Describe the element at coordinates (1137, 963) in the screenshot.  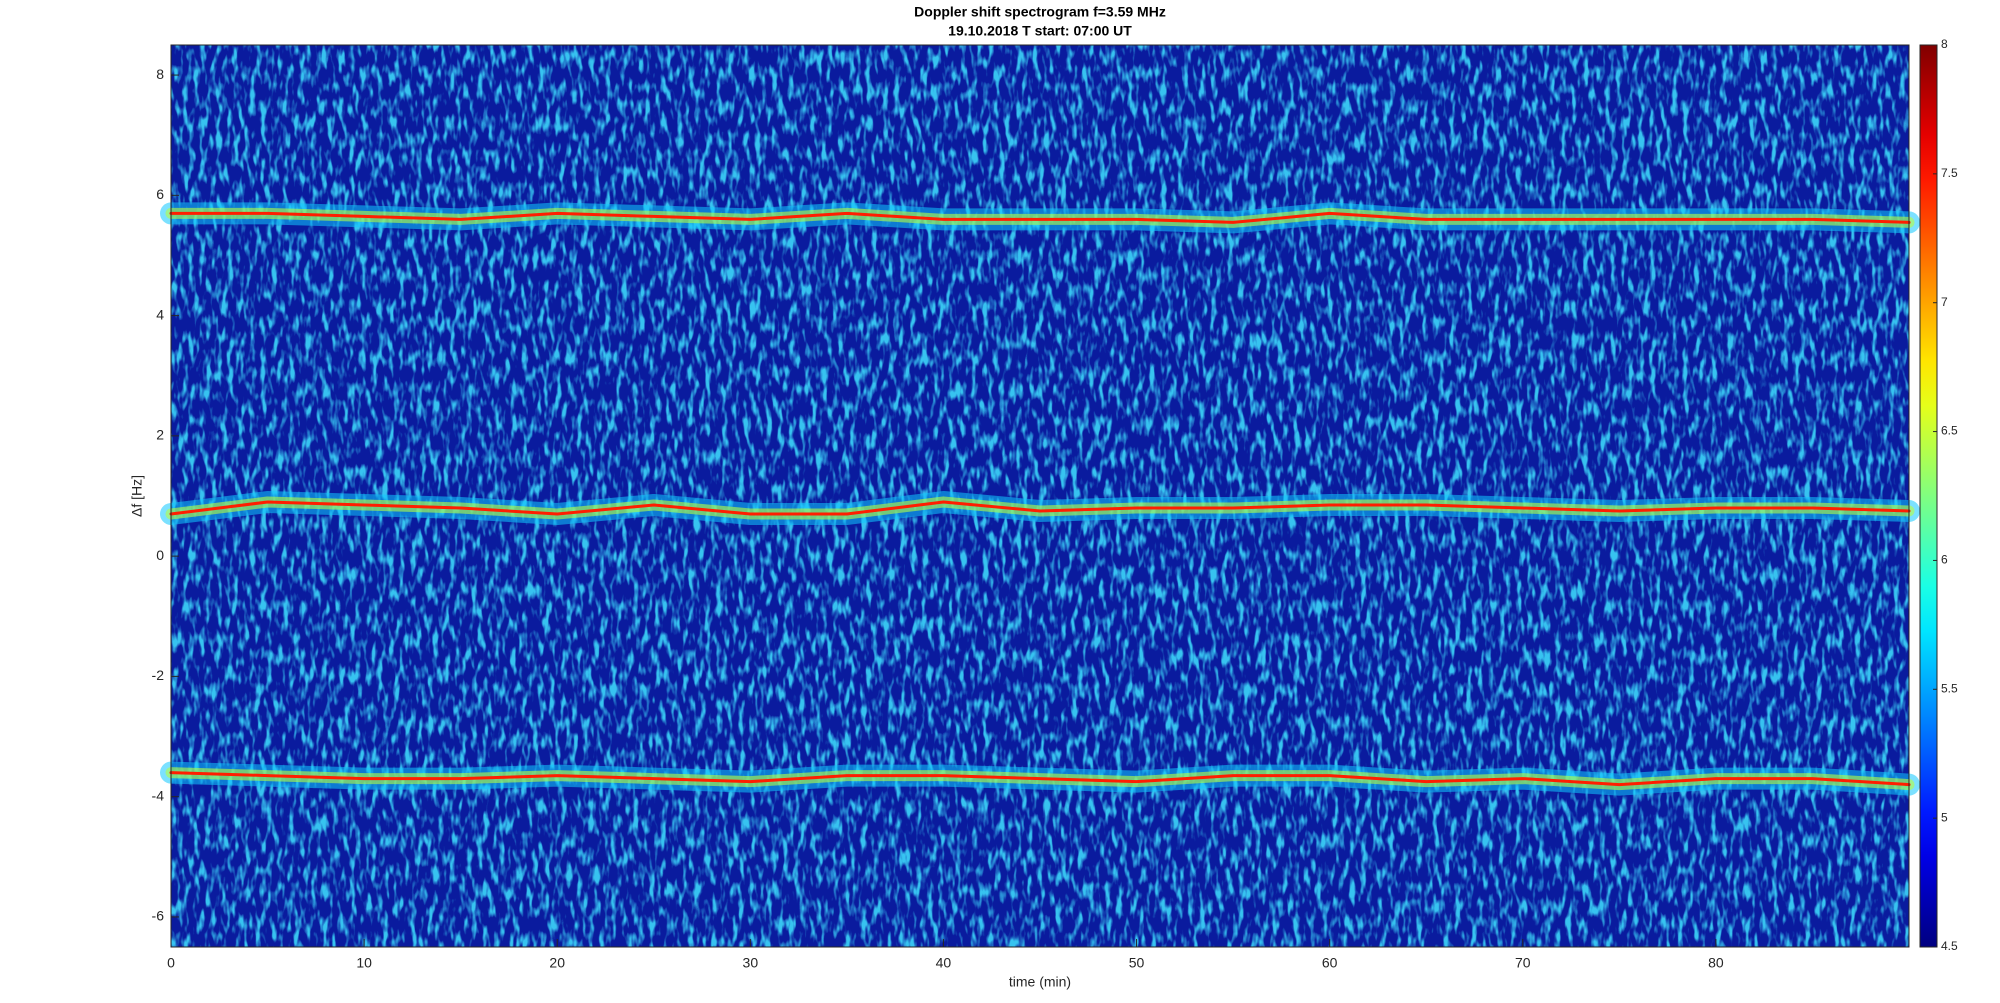
I see `x-tick-label: 50` at that location.